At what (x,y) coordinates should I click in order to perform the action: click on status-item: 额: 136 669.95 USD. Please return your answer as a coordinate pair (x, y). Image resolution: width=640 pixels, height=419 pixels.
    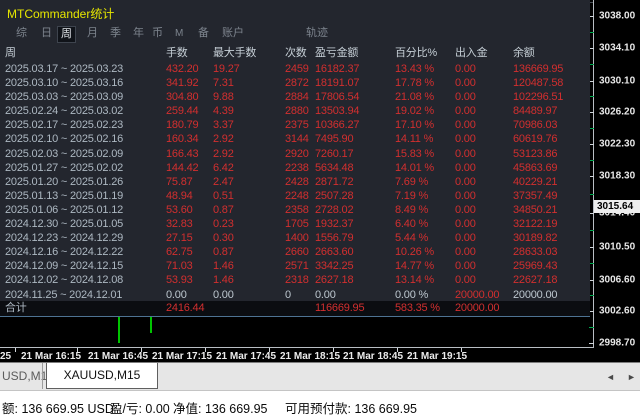
    Looking at the image, I should click on (58, 409).